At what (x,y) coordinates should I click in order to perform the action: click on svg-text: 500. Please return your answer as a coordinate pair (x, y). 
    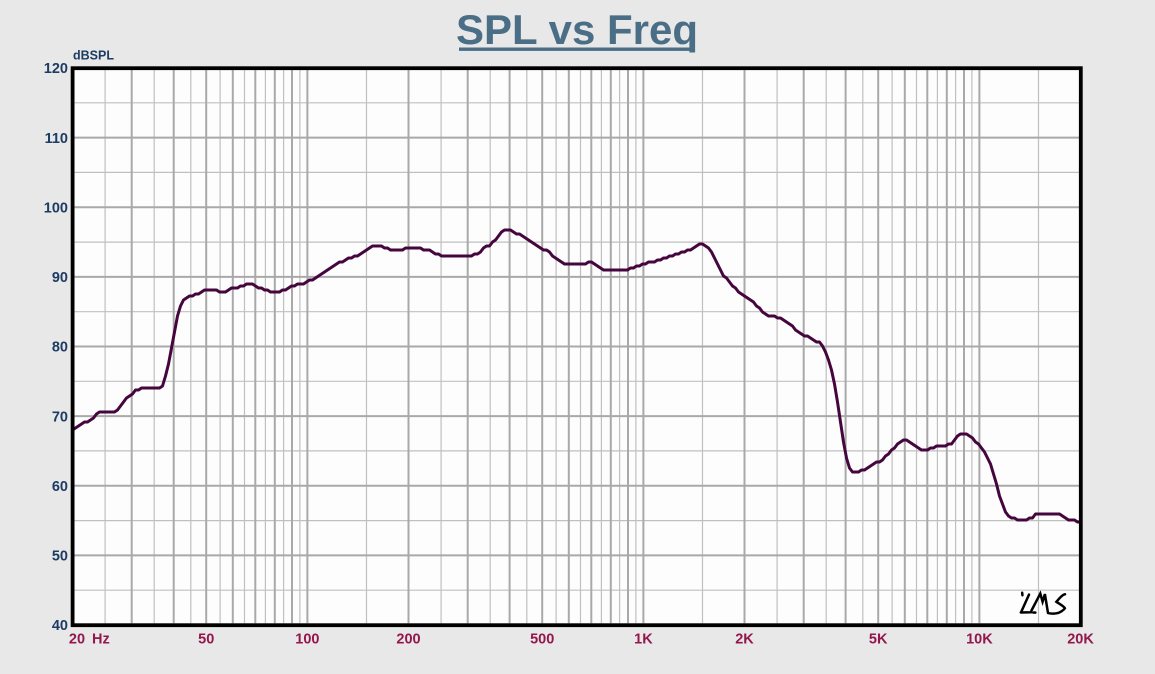
    Looking at the image, I should click on (542, 640).